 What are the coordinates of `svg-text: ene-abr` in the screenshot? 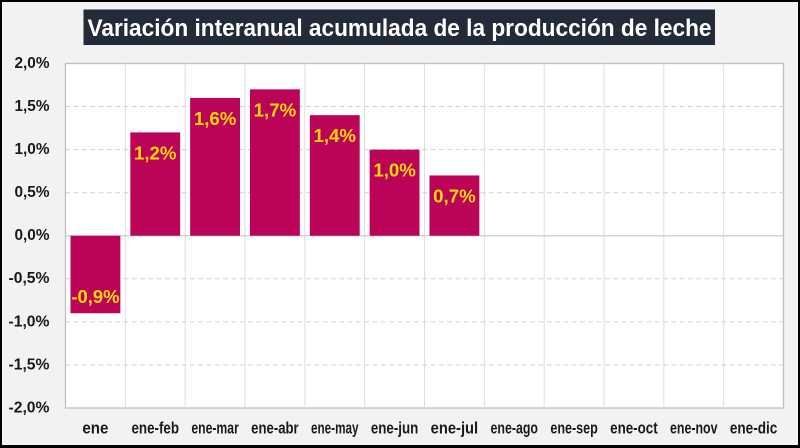 It's located at (275, 428).